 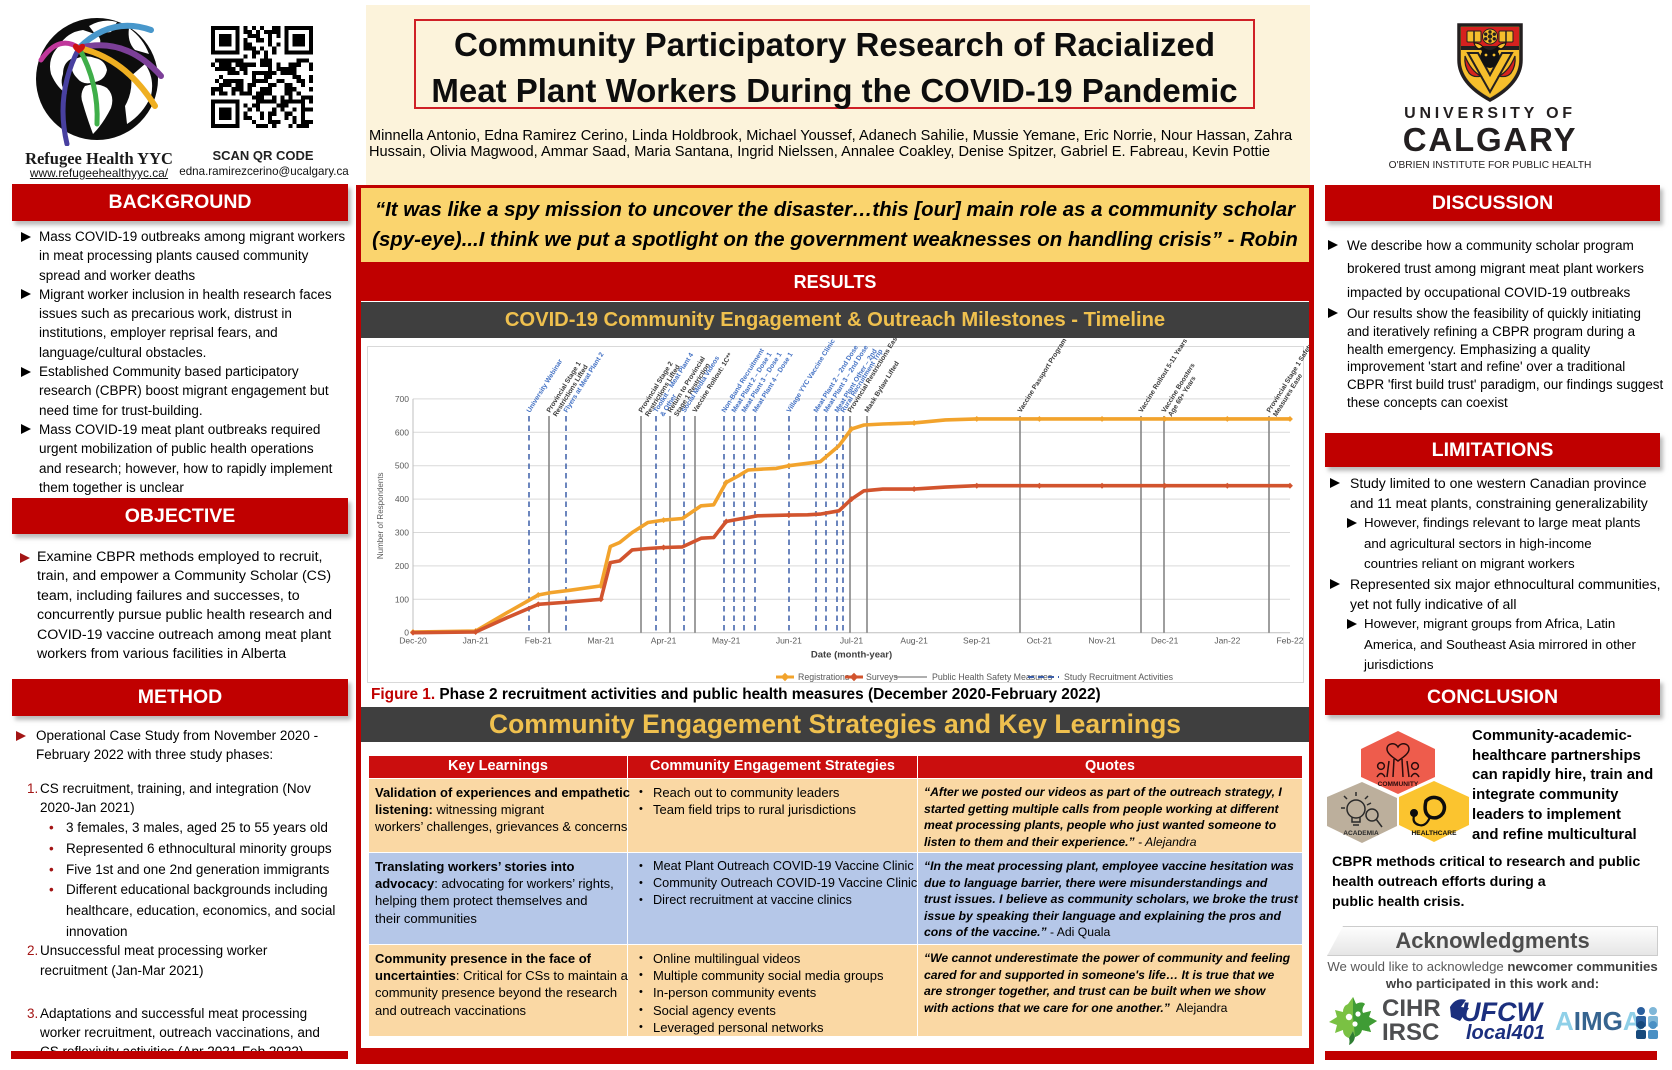 I want to click on svg-text: CIHR, so click(x=1411, y=1008).